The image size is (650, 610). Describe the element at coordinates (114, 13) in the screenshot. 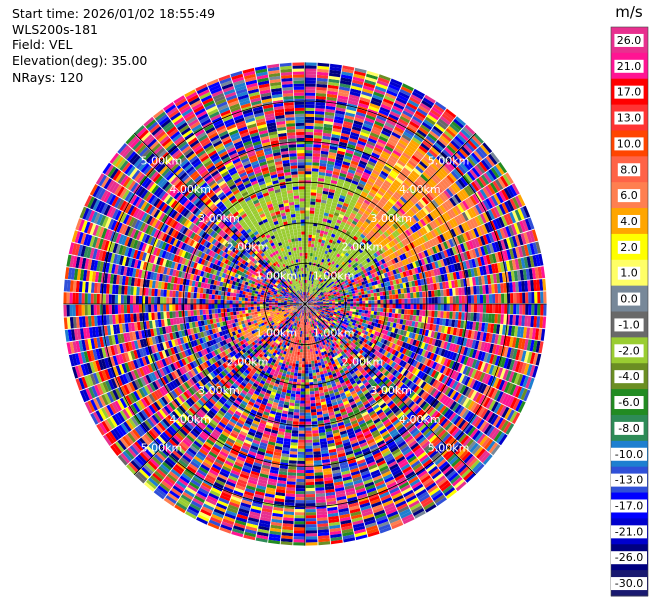

I see `start-time-label: Start time: 2026/01/02 18:55:49` at that location.